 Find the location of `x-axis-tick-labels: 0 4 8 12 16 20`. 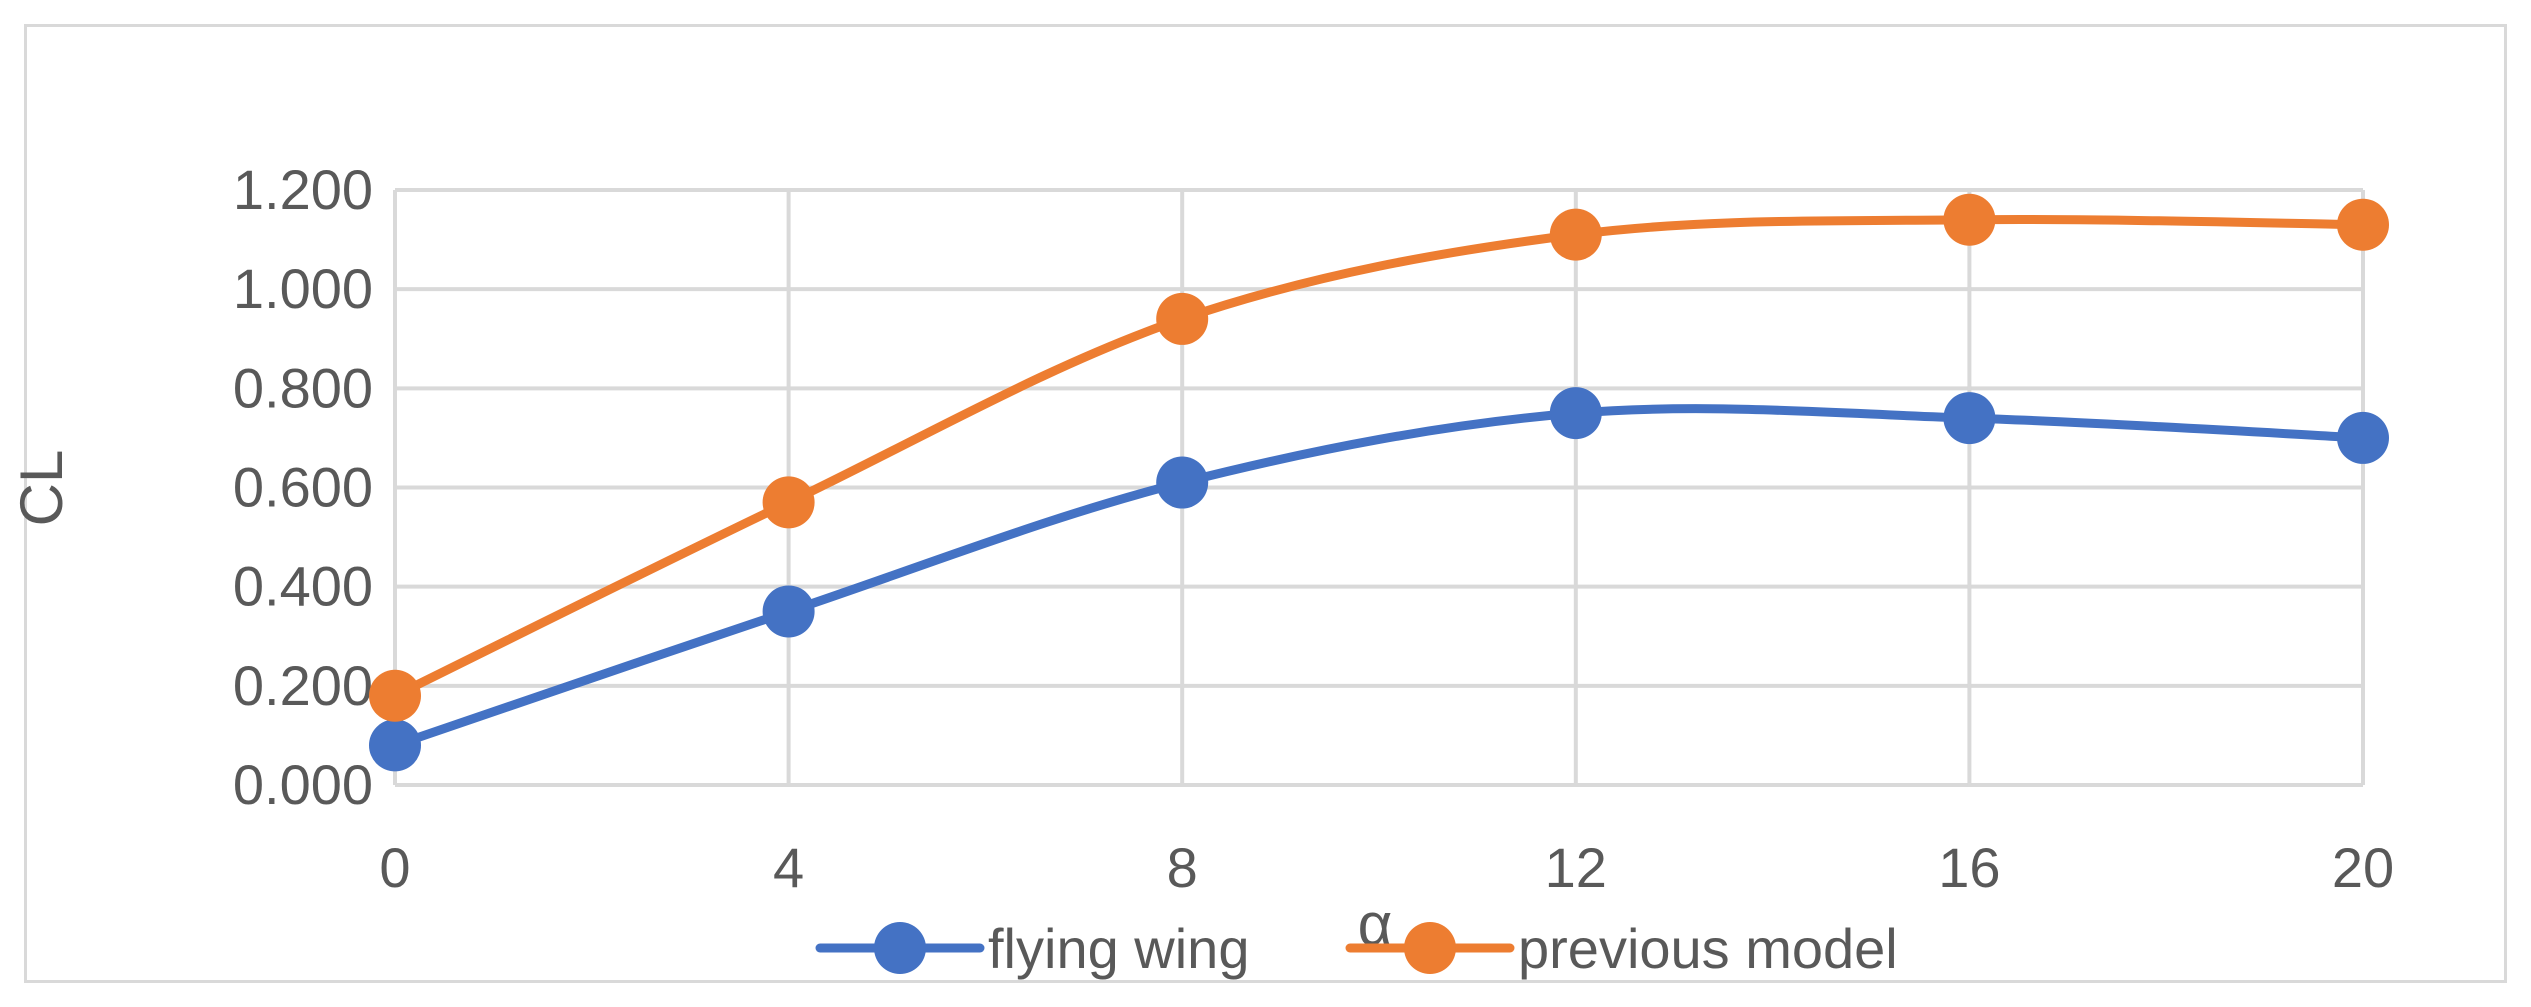

x-axis-tick-labels: 0 4 8 12 16 20 is located at coordinates (1386, 867).